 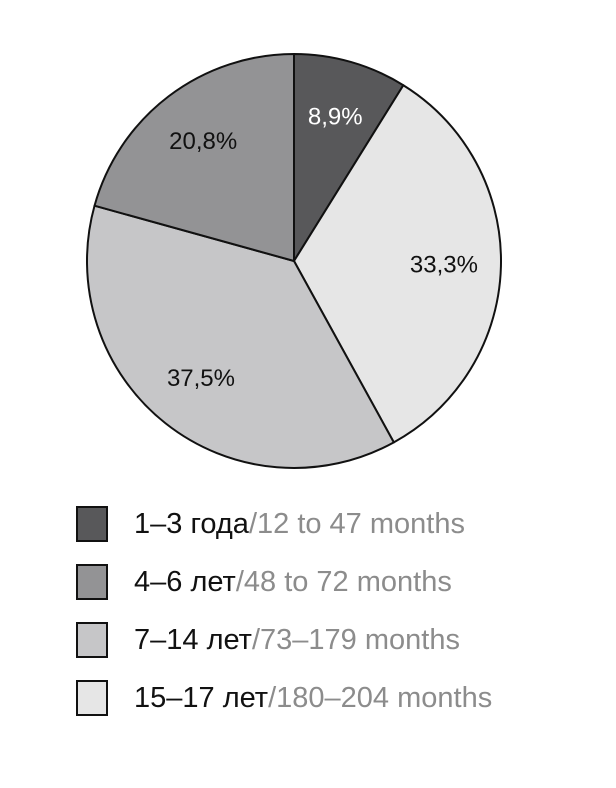 I want to click on slice-value-label: 8,9%, so click(x=335, y=116).